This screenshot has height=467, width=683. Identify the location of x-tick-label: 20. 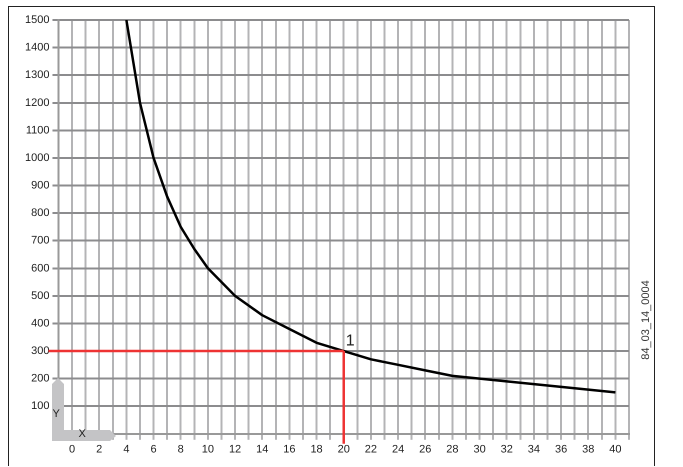
(344, 449).